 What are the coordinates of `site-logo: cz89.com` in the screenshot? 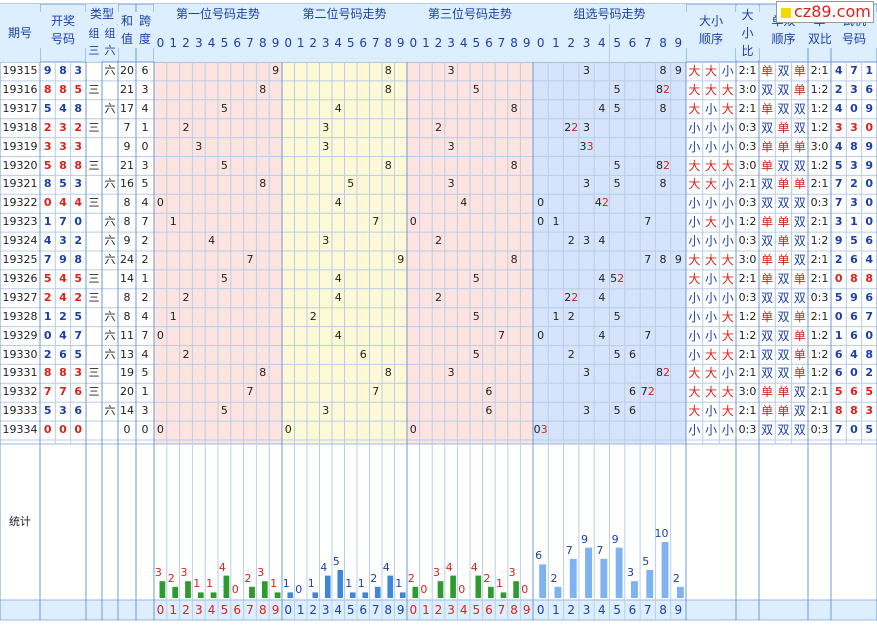 It's located at (825, 12).